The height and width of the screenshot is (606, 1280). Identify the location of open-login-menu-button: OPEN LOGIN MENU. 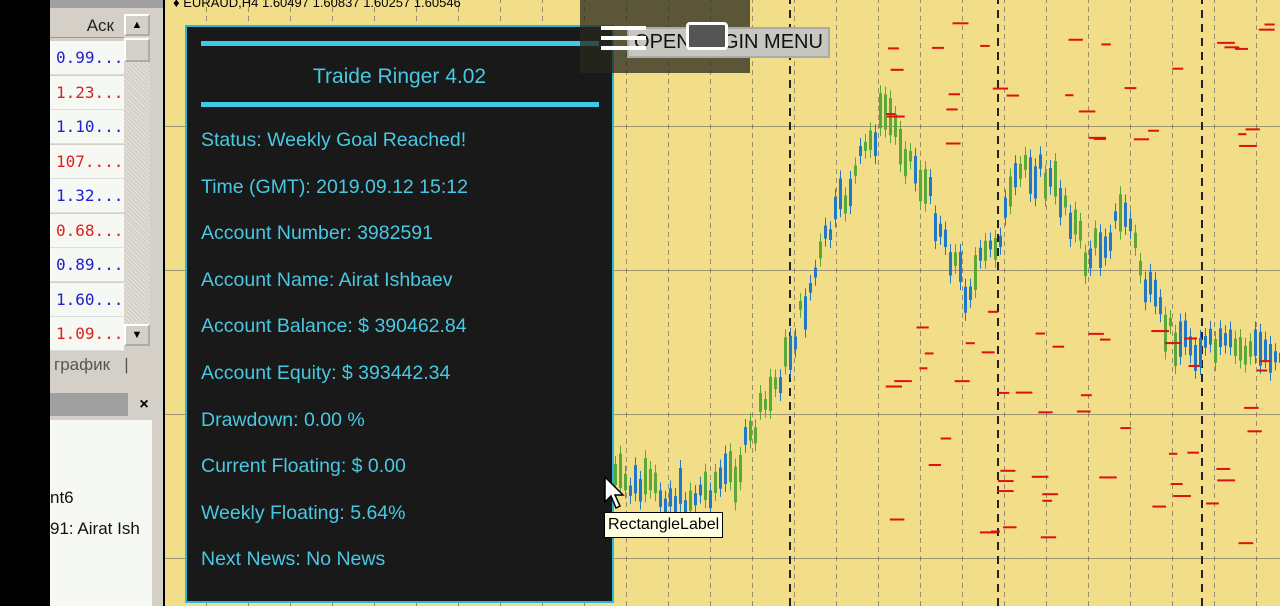
(728, 42).